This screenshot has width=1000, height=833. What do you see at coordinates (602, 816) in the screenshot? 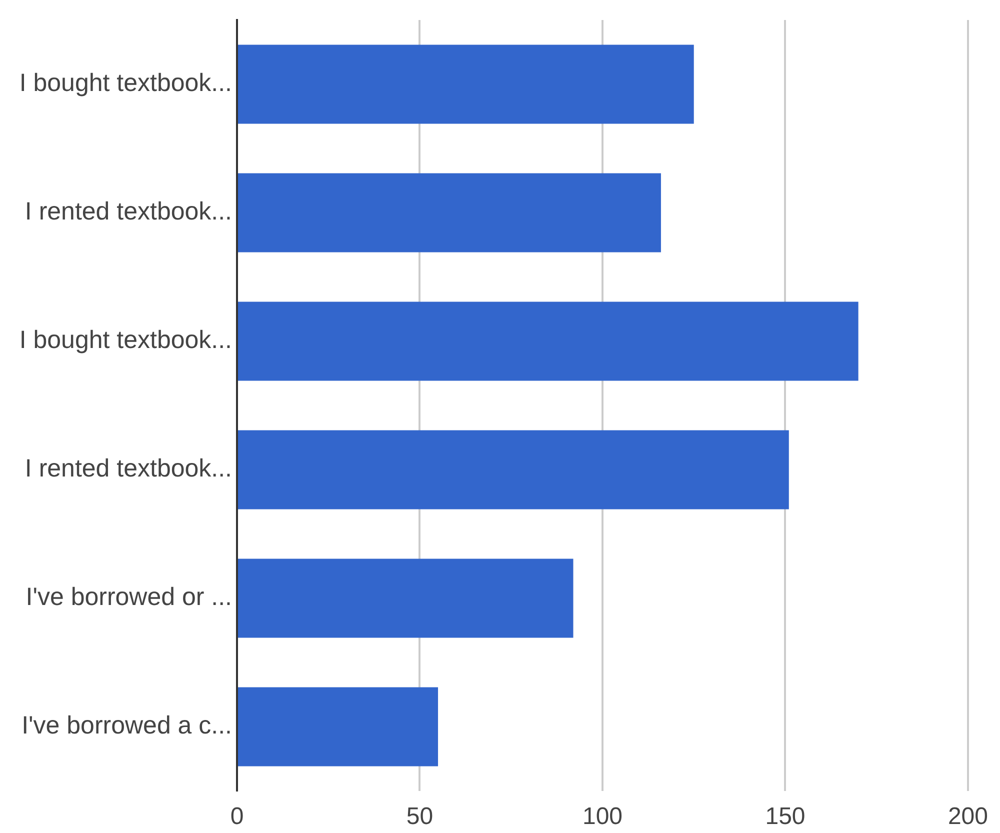
I see `x-tick-label: 100` at bounding box center [602, 816].